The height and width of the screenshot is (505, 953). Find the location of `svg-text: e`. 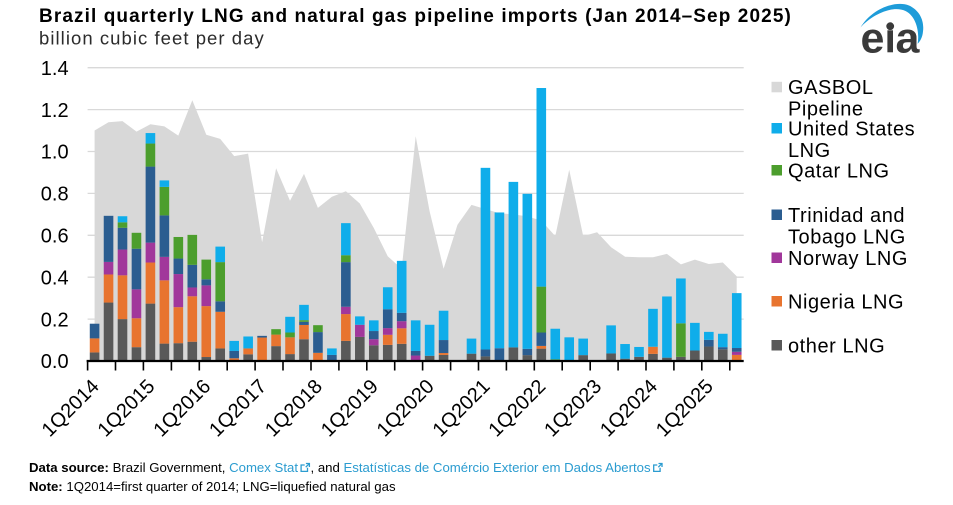

svg-text: e is located at coordinates (873, 38).